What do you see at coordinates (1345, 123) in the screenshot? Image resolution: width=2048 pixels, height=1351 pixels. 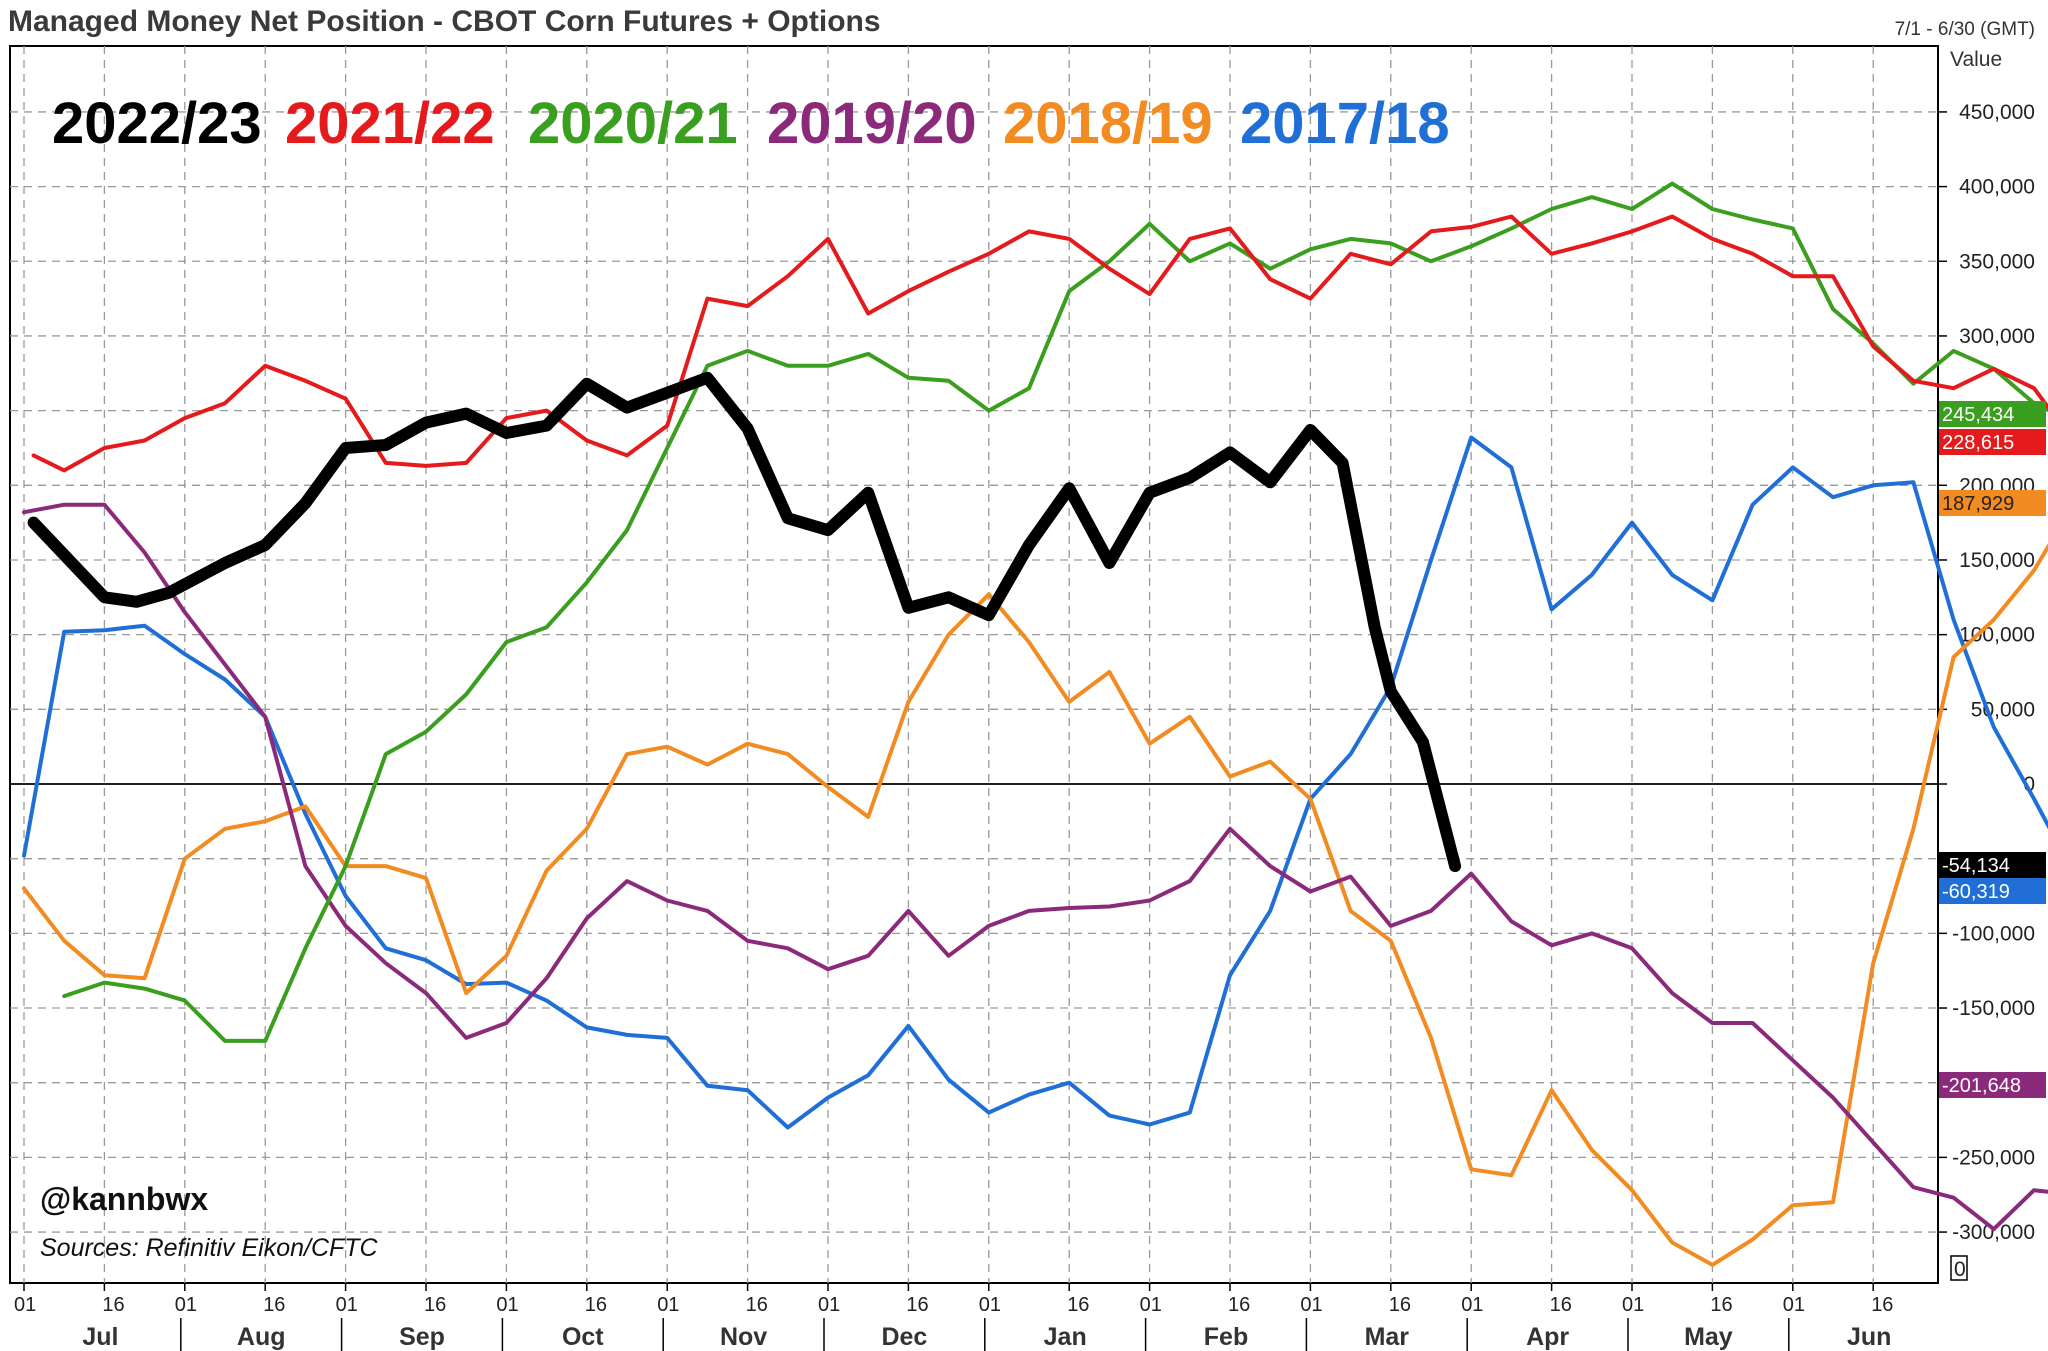 I see `legend-entry: 2017/18` at bounding box center [1345, 123].